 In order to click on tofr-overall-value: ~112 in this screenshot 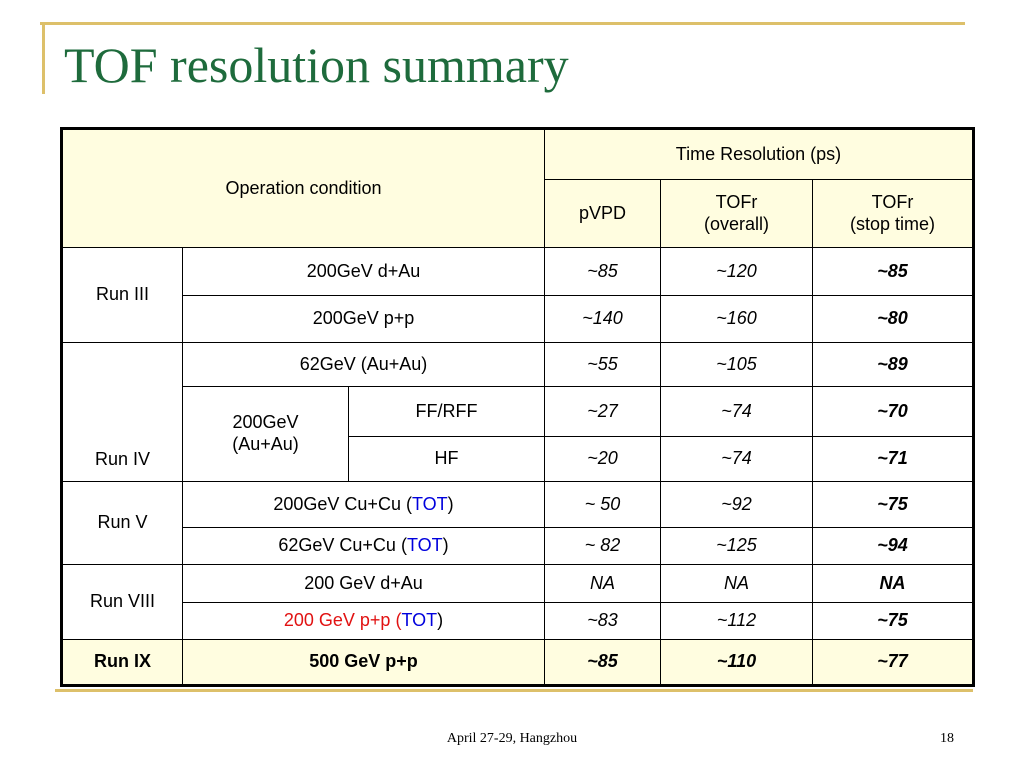, I will do `click(736, 621)`.